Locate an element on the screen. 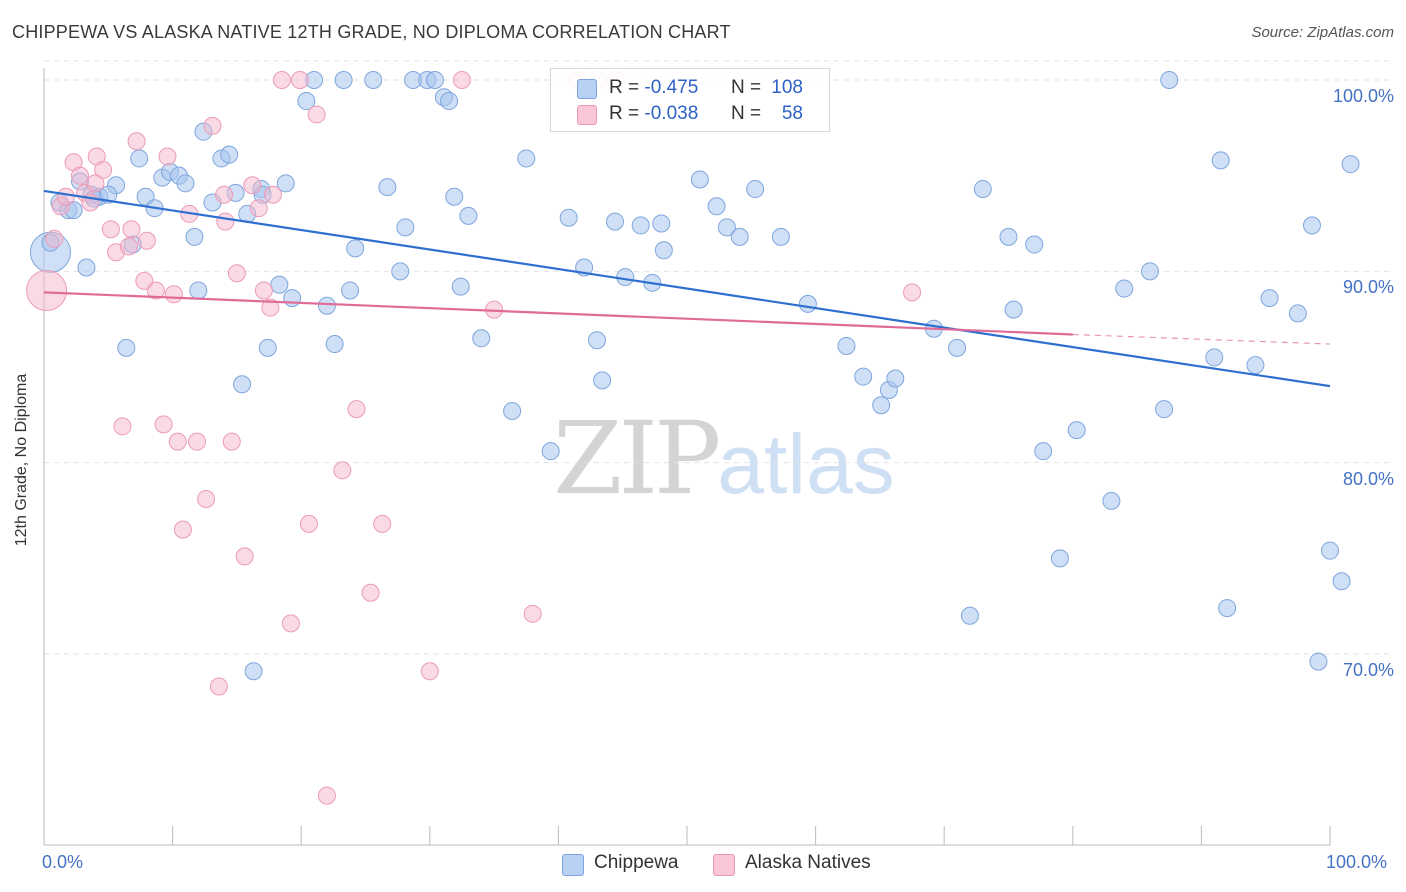 The width and height of the screenshot is (1406, 892). x-tick-label-min: 0.0% is located at coordinates (63, 862).